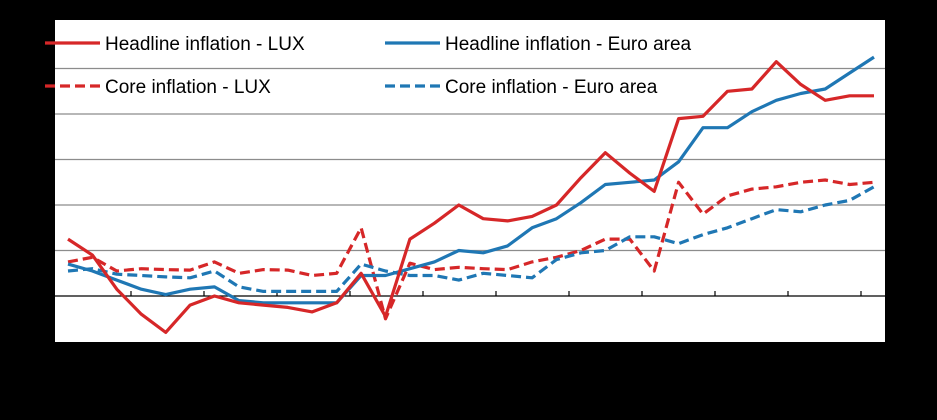 The image size is (937, 420). Describe the element at coordinates (188, 87) in the screenshot. I see `legend-label: Core inflation - LUX` at that location.